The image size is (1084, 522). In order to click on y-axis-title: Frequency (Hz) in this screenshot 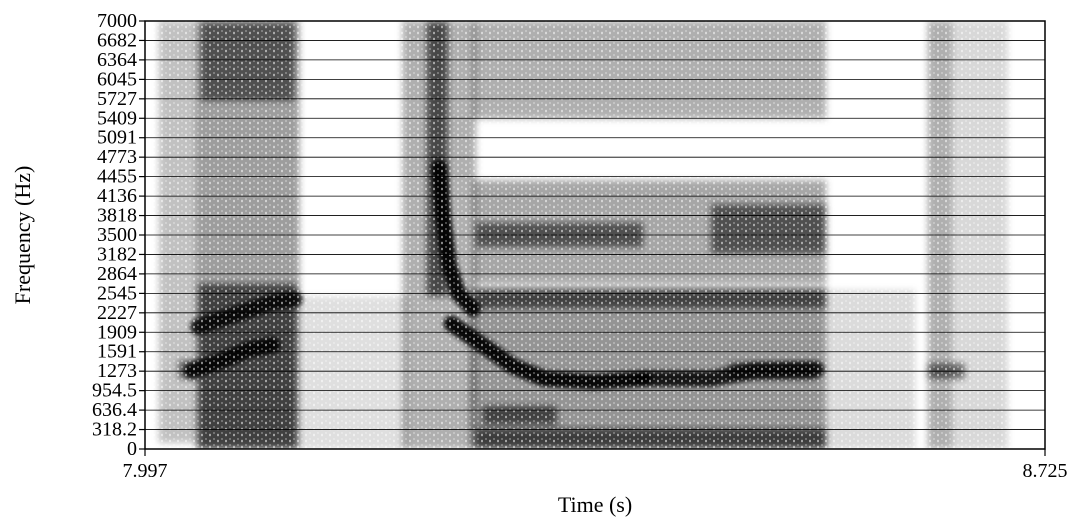, I will do `click(22, 235)`.